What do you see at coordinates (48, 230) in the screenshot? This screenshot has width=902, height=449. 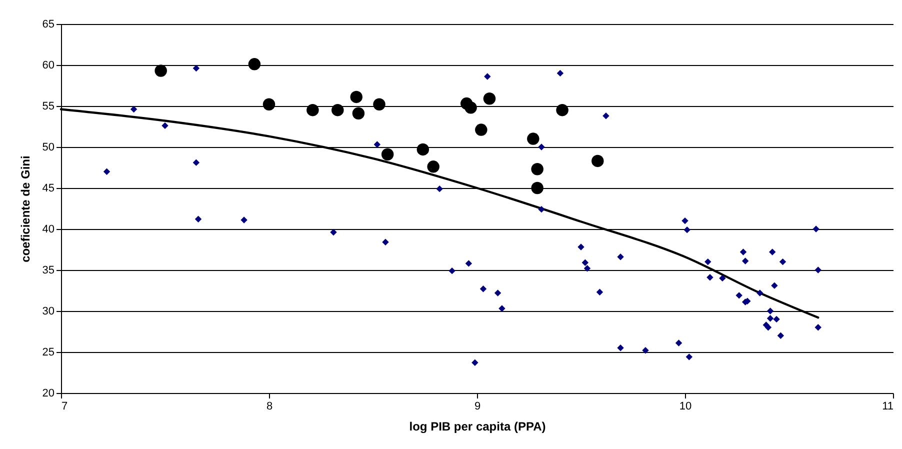 I see `y-tick-label: 40` at bounding box center [48, 230].